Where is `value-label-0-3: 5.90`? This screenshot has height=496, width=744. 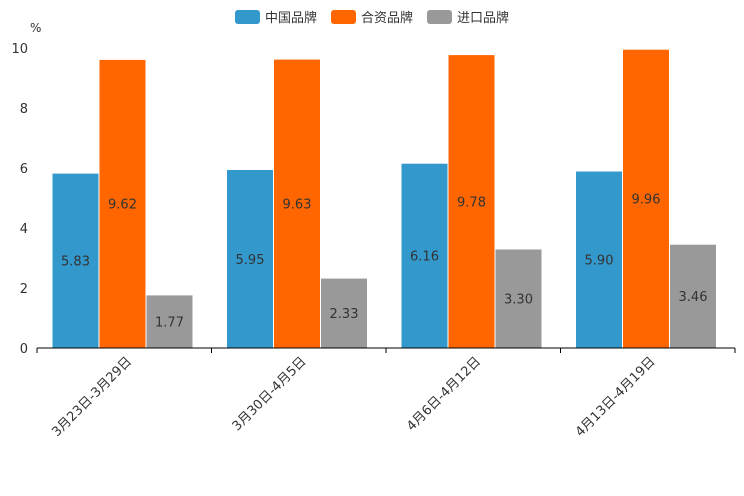
value-label-0-3: 5.90 is located at coordinates (599, 261).